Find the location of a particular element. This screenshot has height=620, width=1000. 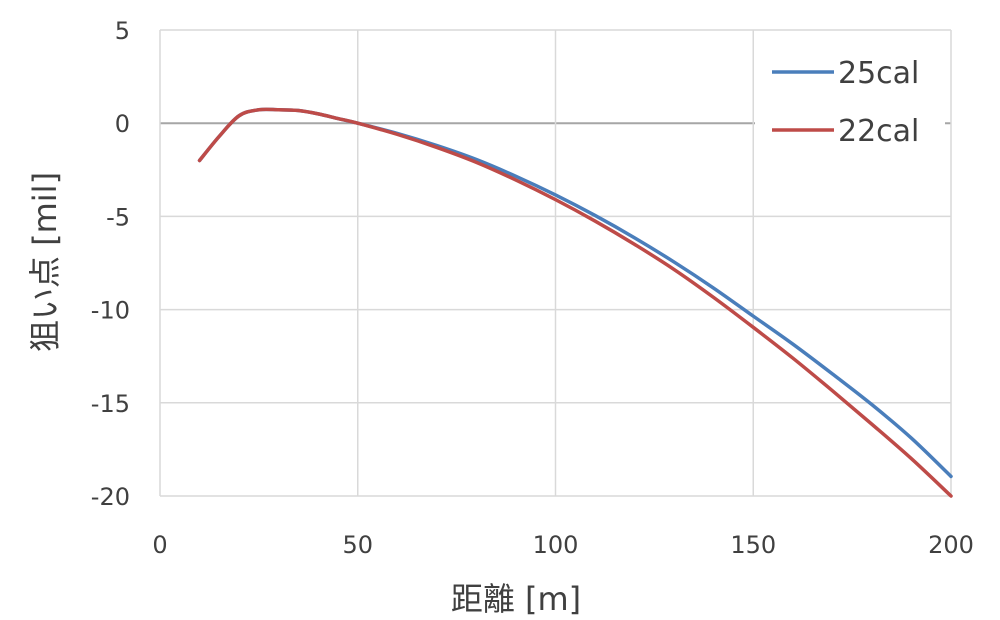

y-tick-label: -10 is located at coordinates (110, 311).